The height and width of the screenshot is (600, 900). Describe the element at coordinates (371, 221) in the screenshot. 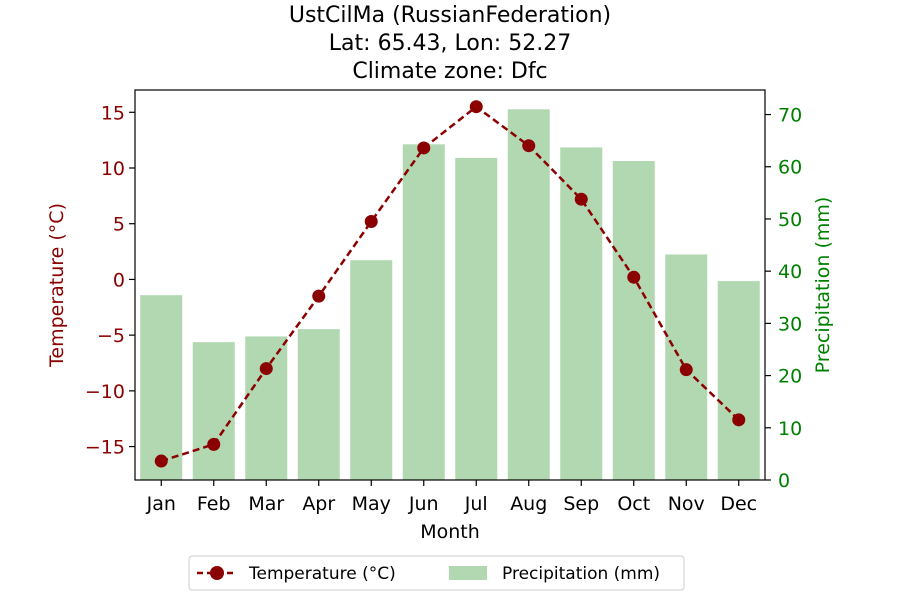

I see `temperature-point-may` at that location.